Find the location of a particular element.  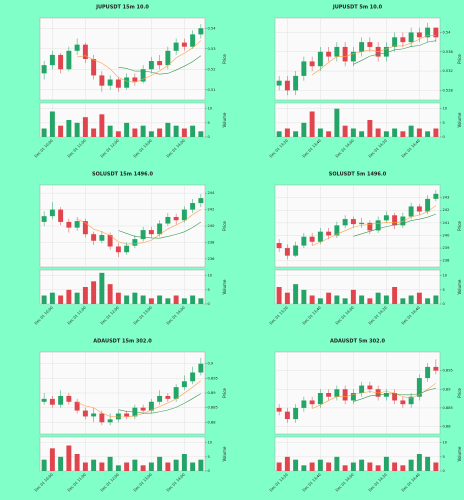

x-tick-label: Dec 01 11:00 is located at coordinates (77, 148).